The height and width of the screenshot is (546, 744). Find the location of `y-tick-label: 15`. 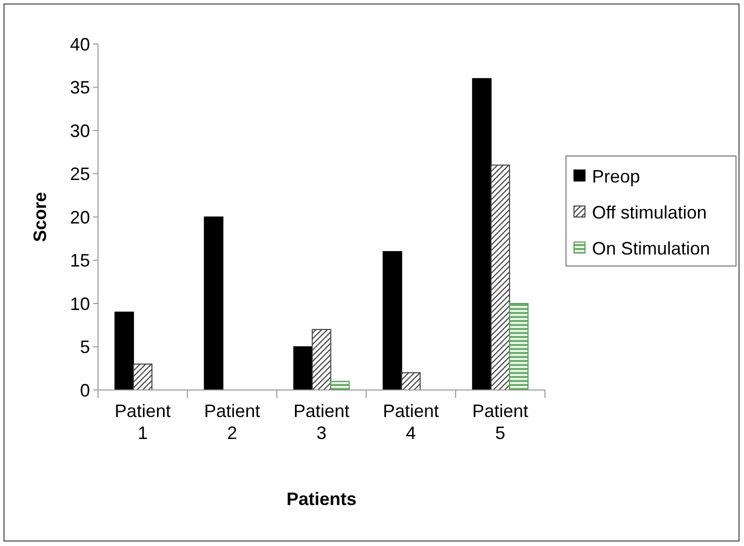

y-tick-label: 15 is located at coordinates (80, 260).